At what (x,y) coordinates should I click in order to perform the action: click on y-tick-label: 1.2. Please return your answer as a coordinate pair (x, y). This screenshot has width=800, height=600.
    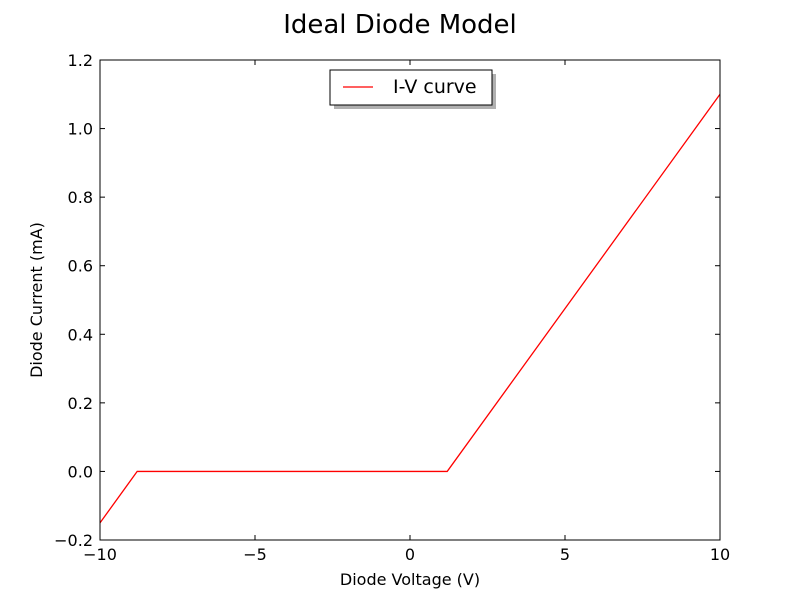
    Looking at the image, I should click on (80, 60).